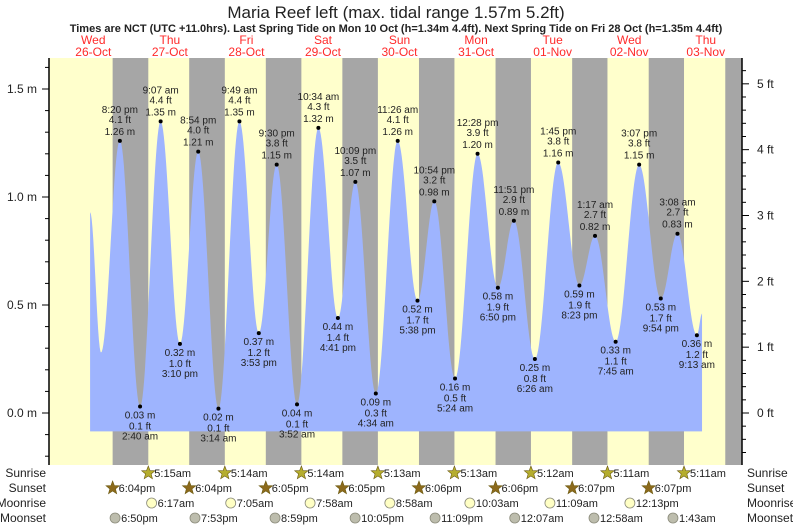  Describe the element at coordinates (198, 143) in the screenshot. I see `high-tide-label: 1.21 m` at that location.